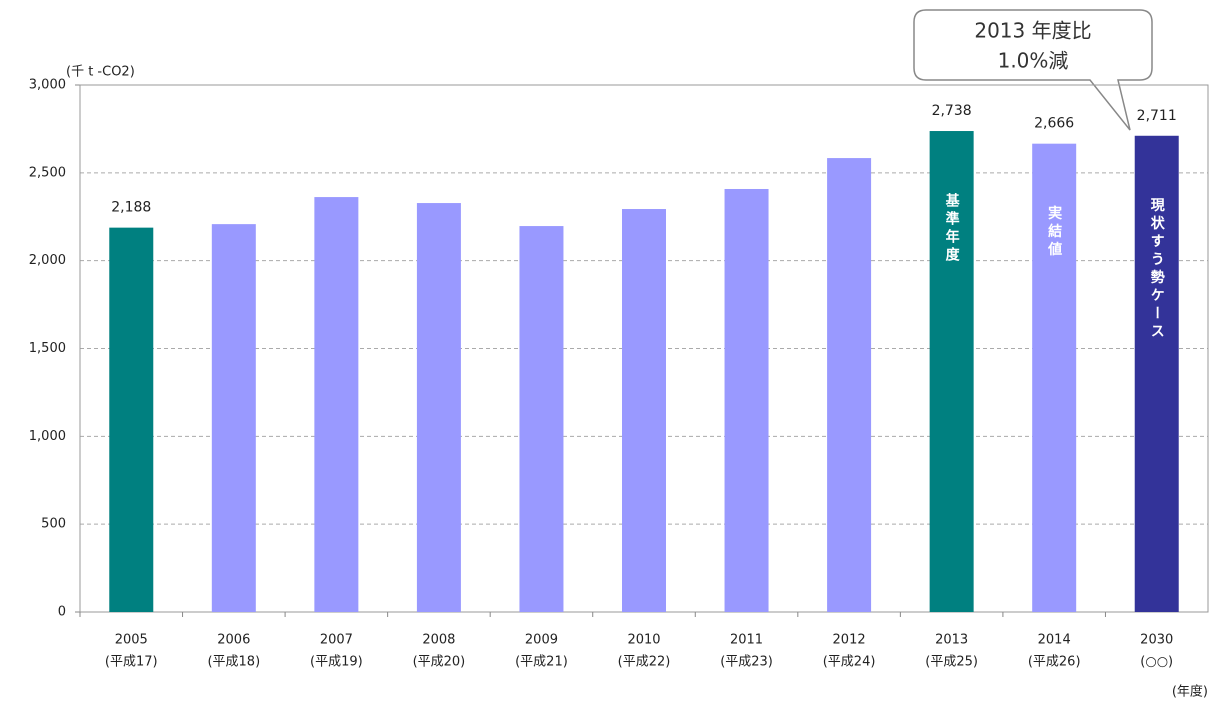 The height and width of the screenshot is (704, 1214). I want to click on bar-text: 実結値, so click(1054, 232).